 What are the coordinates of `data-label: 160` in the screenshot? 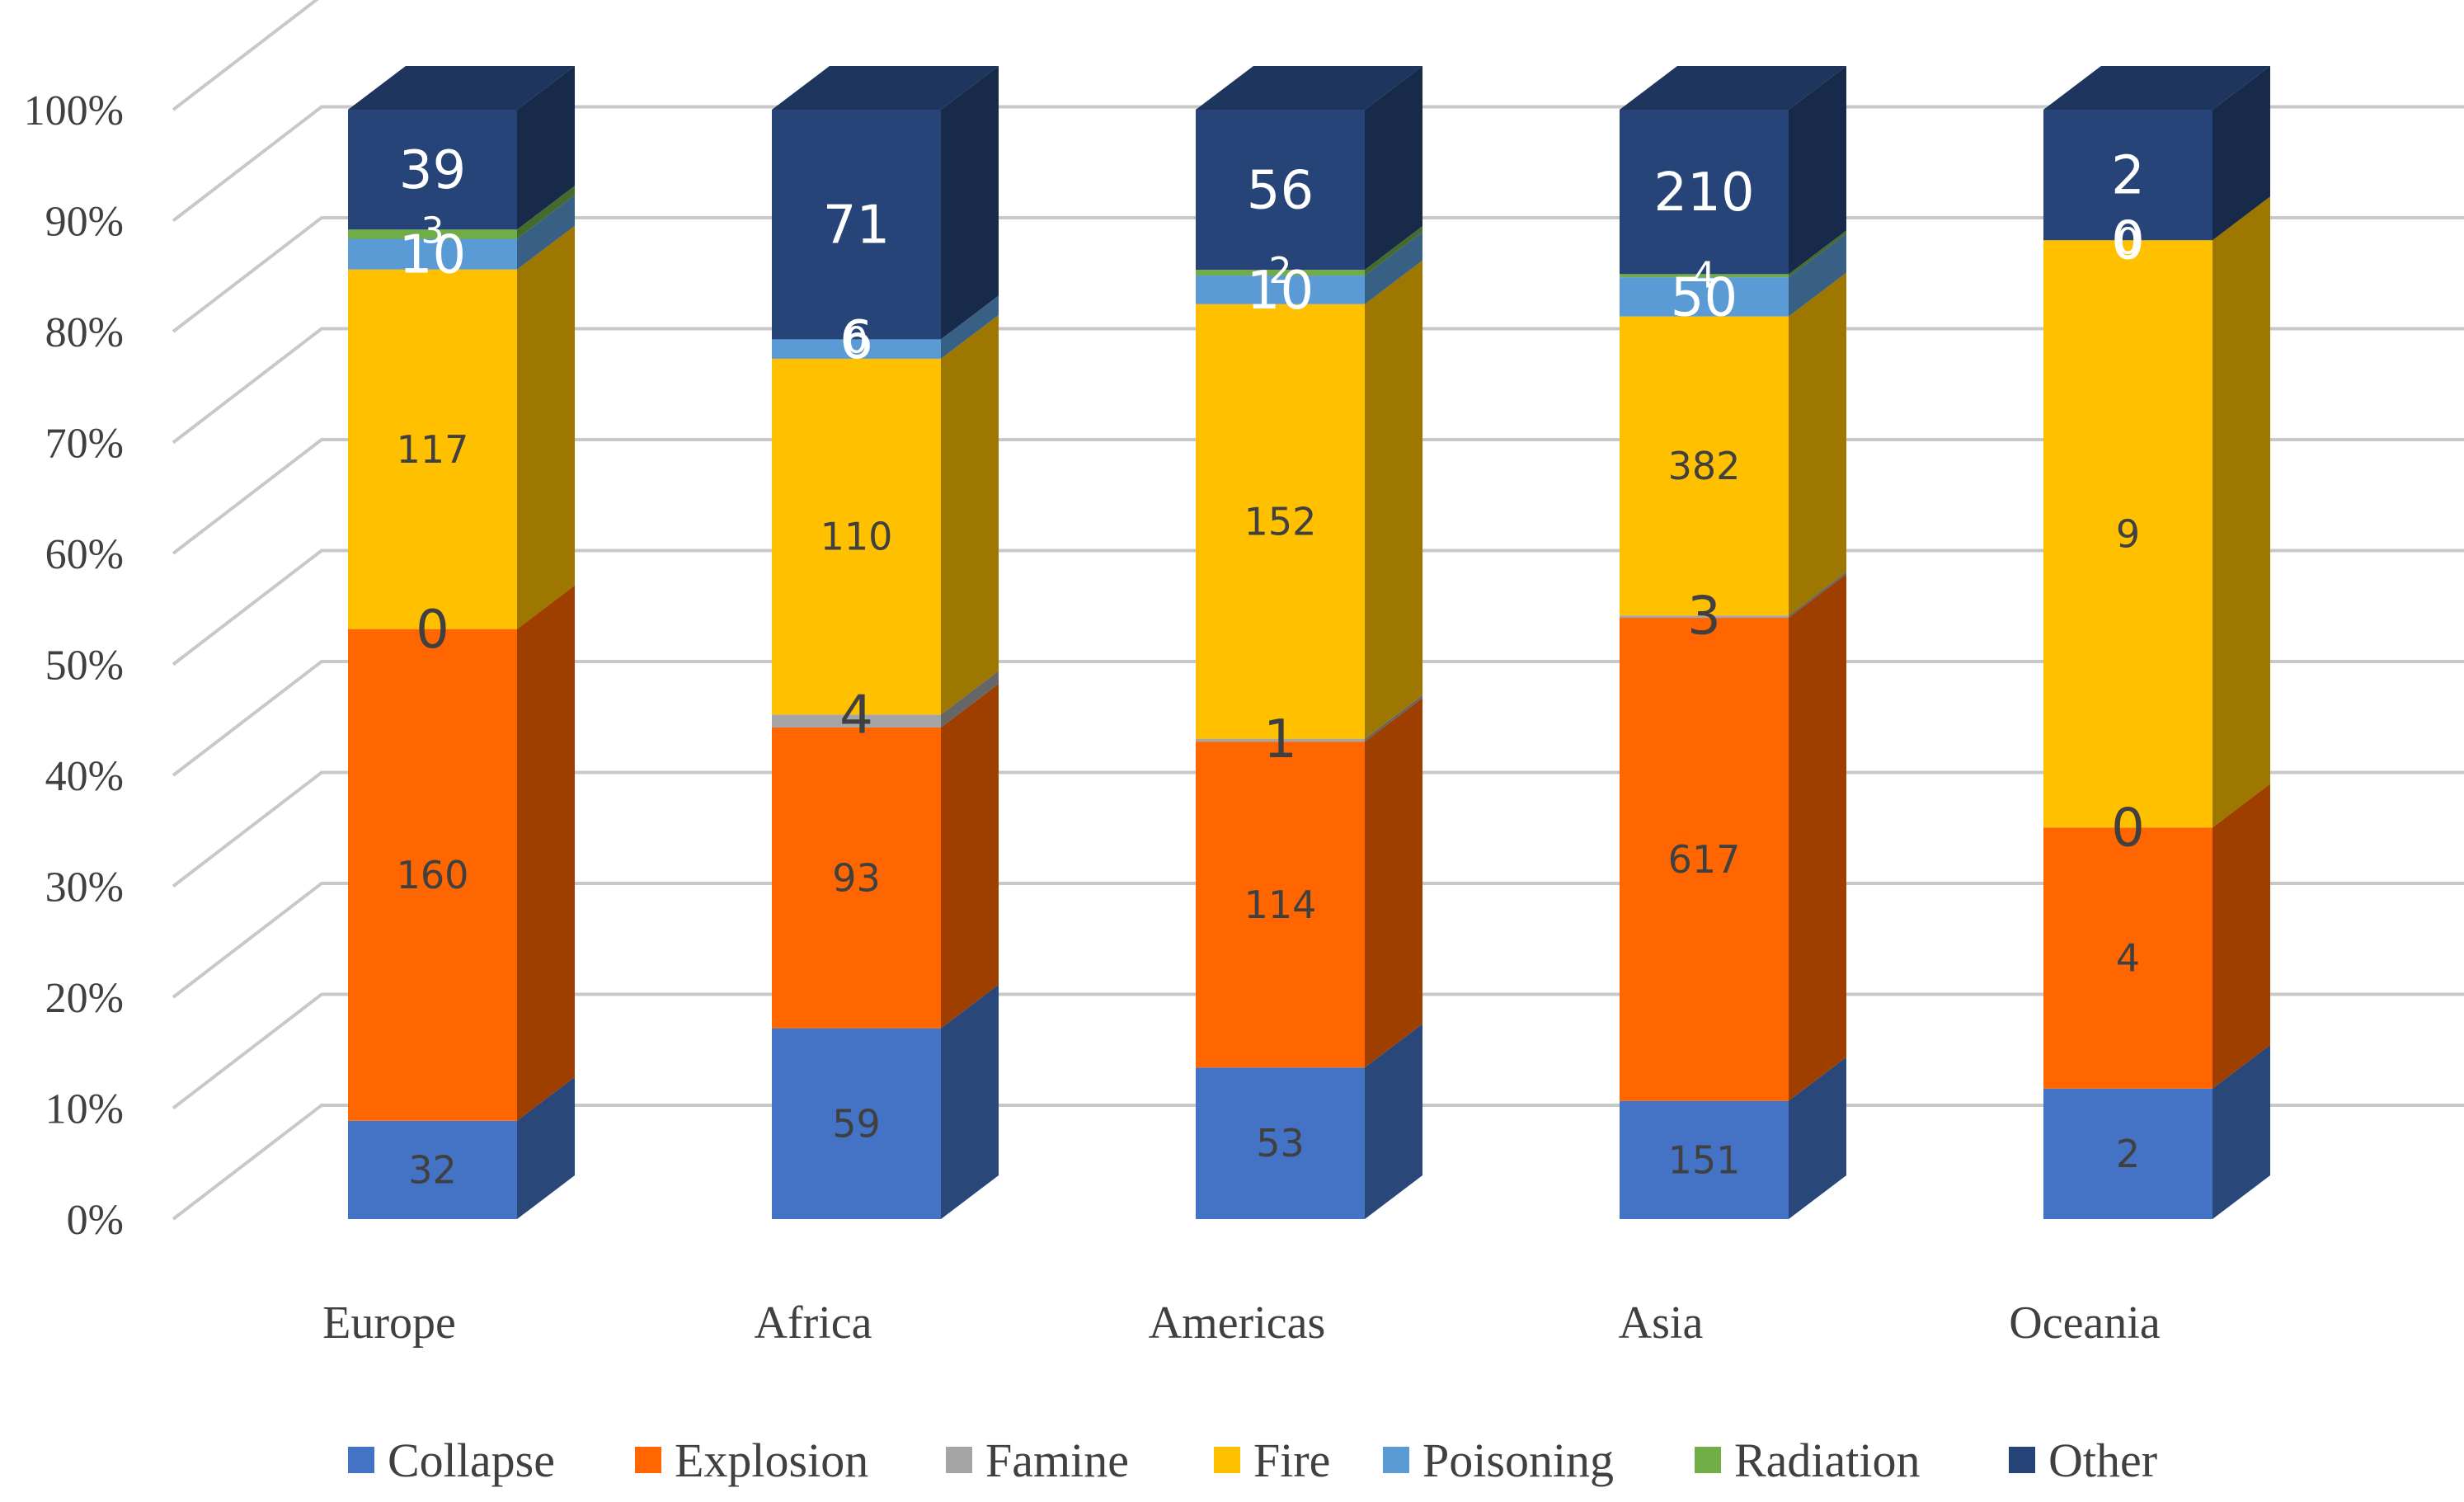 It's located at (433, 875).